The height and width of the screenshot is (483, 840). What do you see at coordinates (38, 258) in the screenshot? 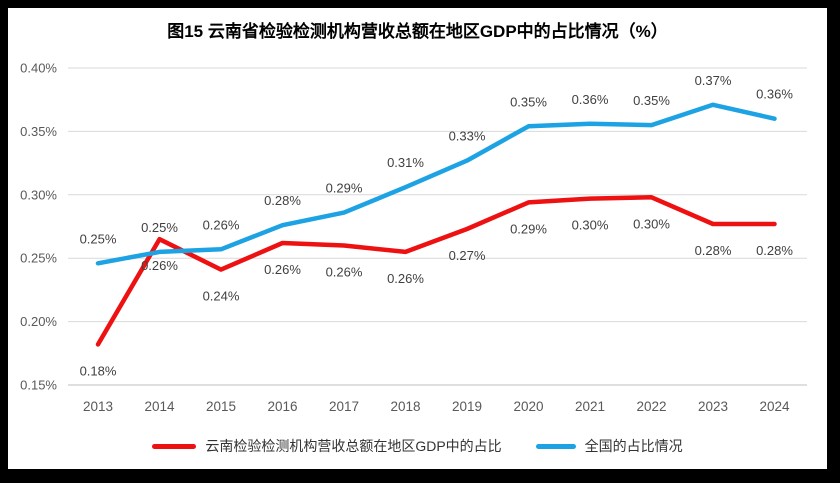
I see `y-axis-tick-label: 0.25%` at bounding box center [38, 258].